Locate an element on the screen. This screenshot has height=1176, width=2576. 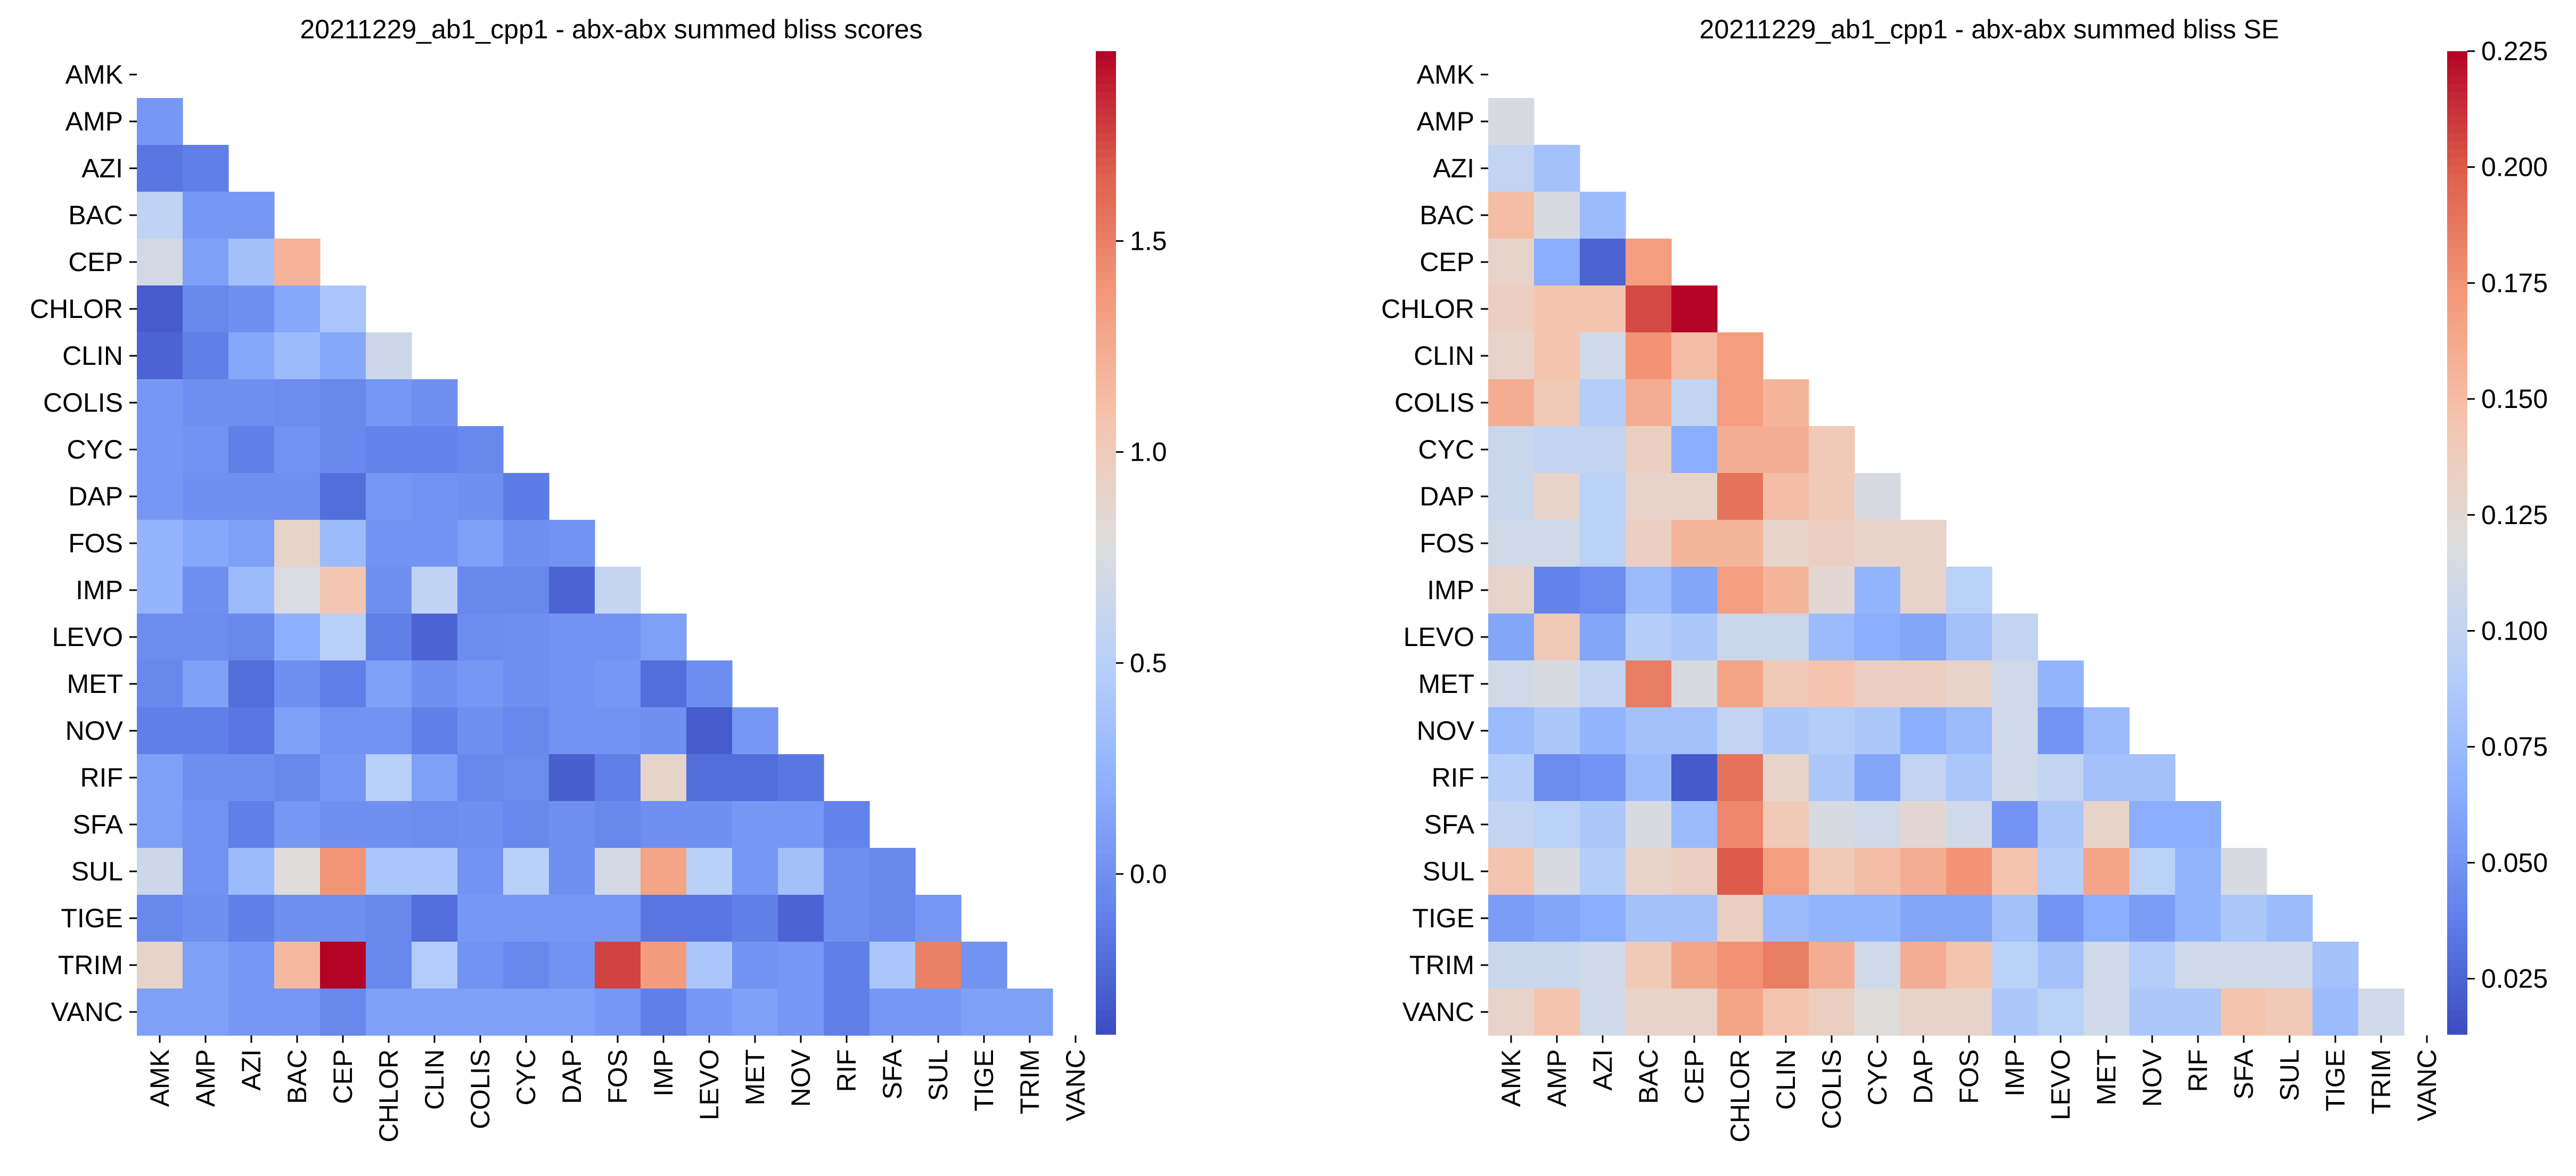
x-tick-label: IMP is located at coordinates (663, 1073).